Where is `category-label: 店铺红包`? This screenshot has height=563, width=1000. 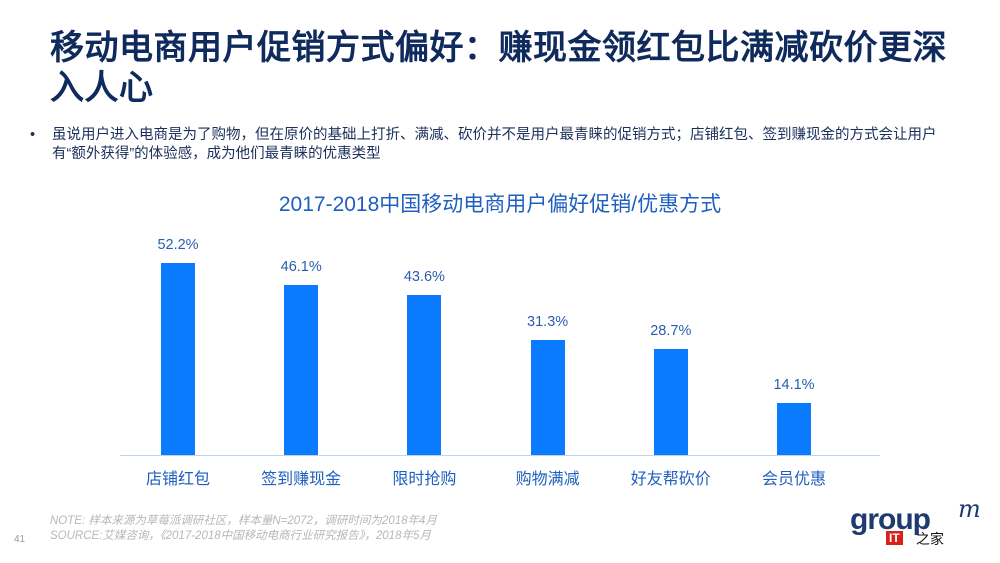 category-label: 店铺红包 is located at coordinates (177, 479).